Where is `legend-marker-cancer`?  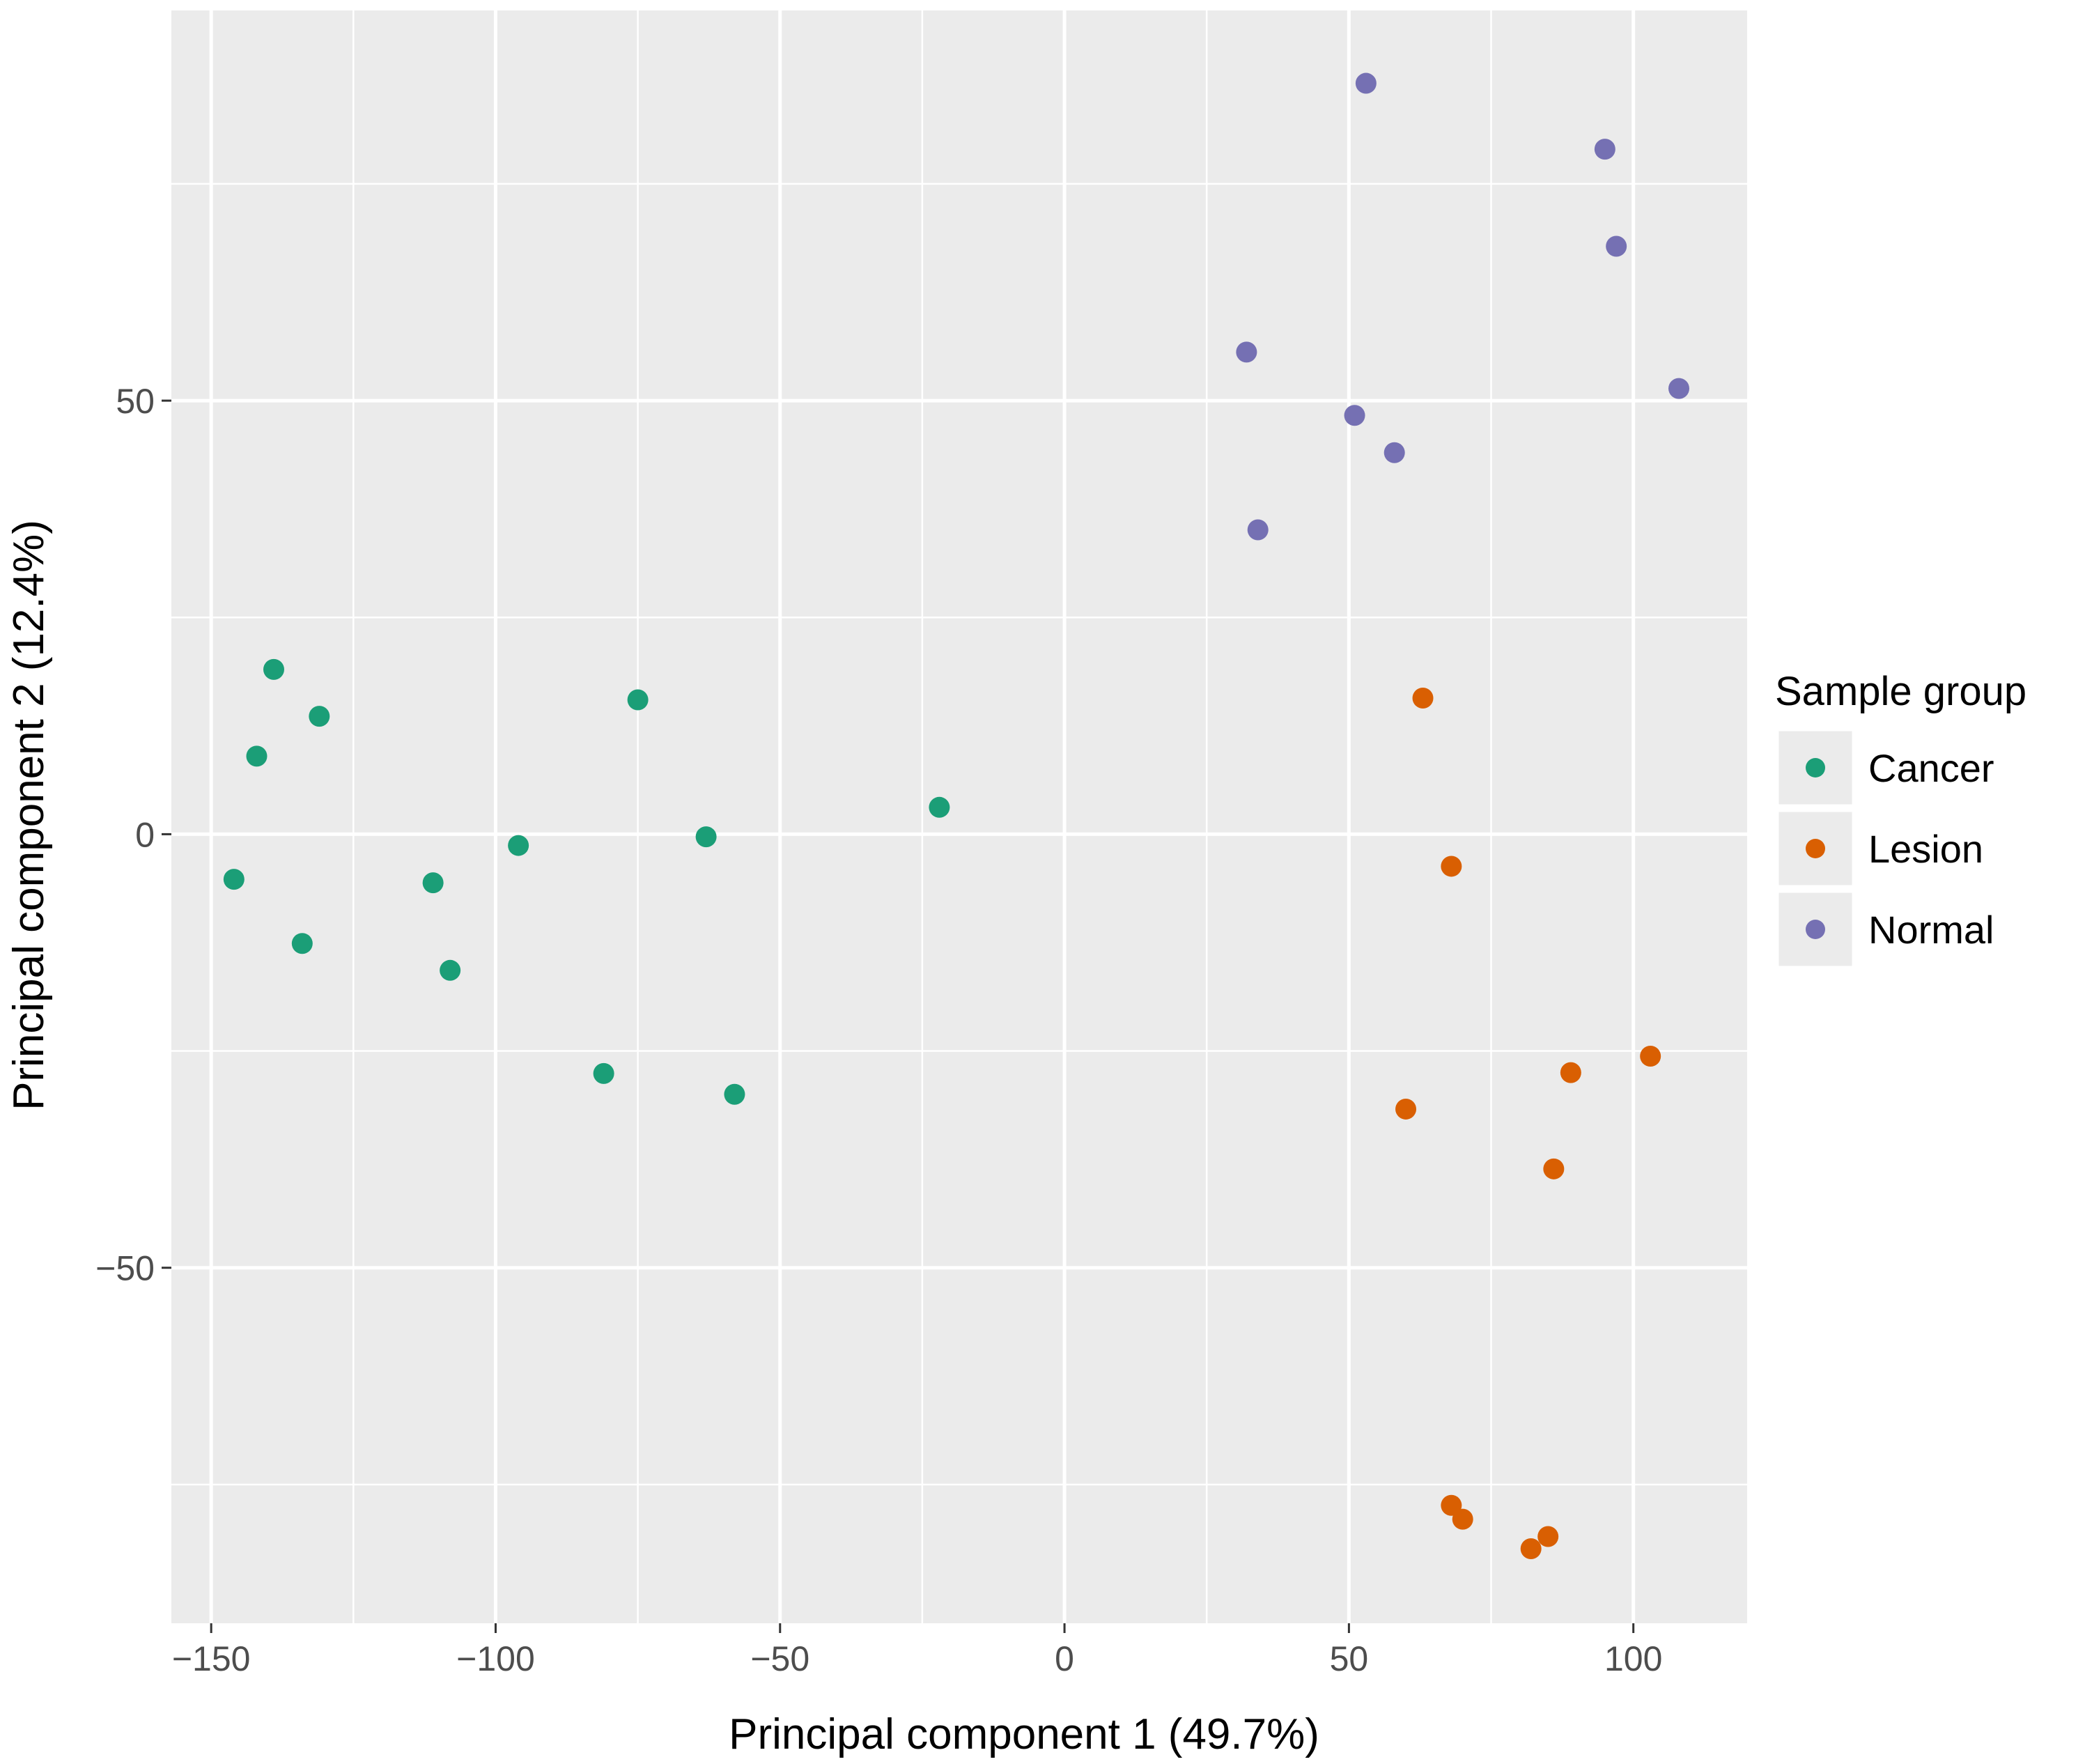 legend-marker-cancer is located at coordinates (1815, 767).